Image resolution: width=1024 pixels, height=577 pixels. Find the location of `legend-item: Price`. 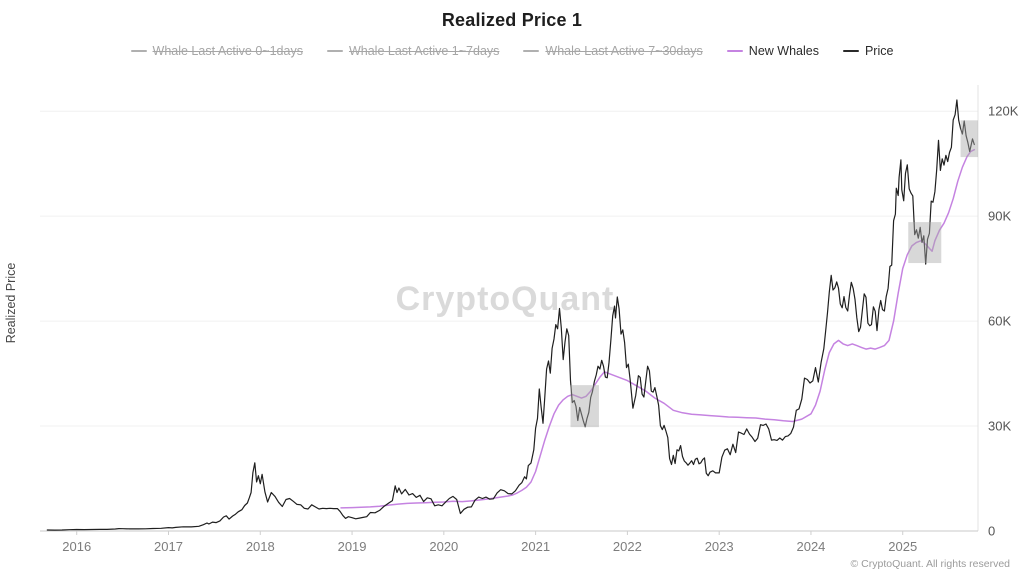

legend-item: Price is located at coordinates (868, 51).